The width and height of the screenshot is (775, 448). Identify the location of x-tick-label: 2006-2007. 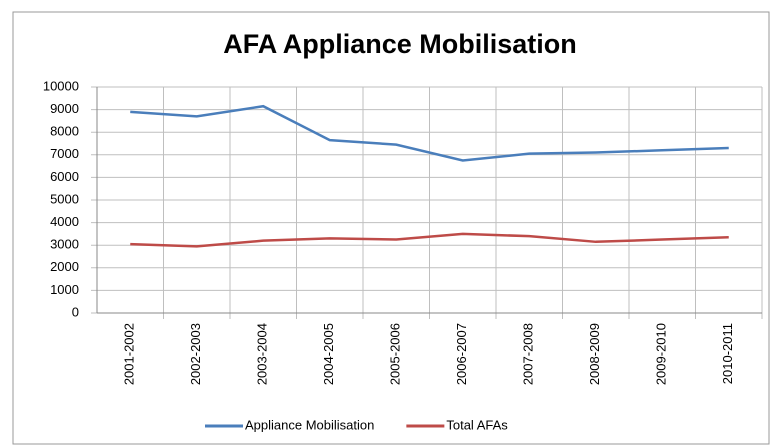
(461, 354).